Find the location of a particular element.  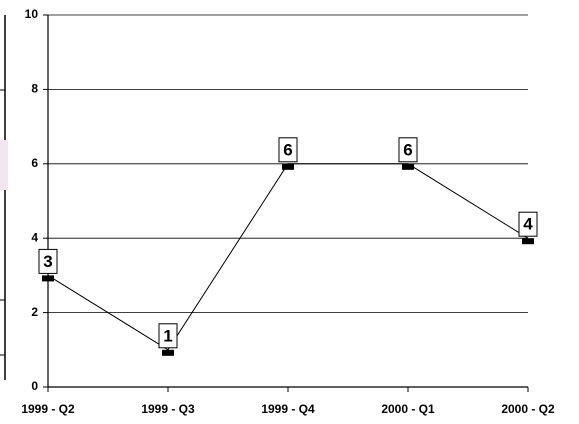

left-edge-decoration is located at coordinates (4, 197).